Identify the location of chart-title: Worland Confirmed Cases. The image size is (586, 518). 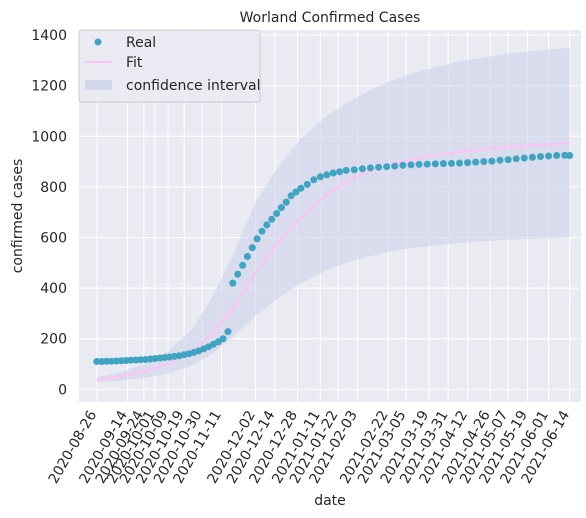
(330, 18).